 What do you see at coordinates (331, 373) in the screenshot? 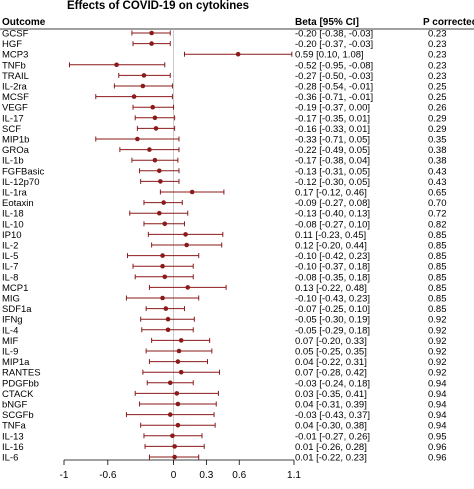
I see `beta-ci-value: 0.07 [-0.28, 0.42]` at bounding box center [331, 373].